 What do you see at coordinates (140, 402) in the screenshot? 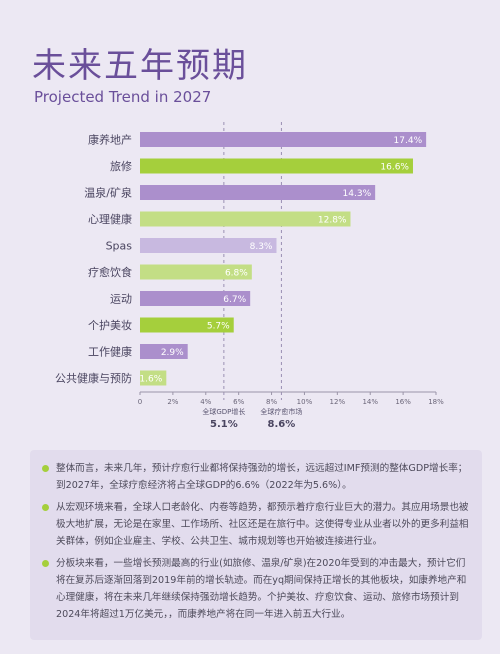
I see `x-tick-label: 0` at bounding box center [140, 402].